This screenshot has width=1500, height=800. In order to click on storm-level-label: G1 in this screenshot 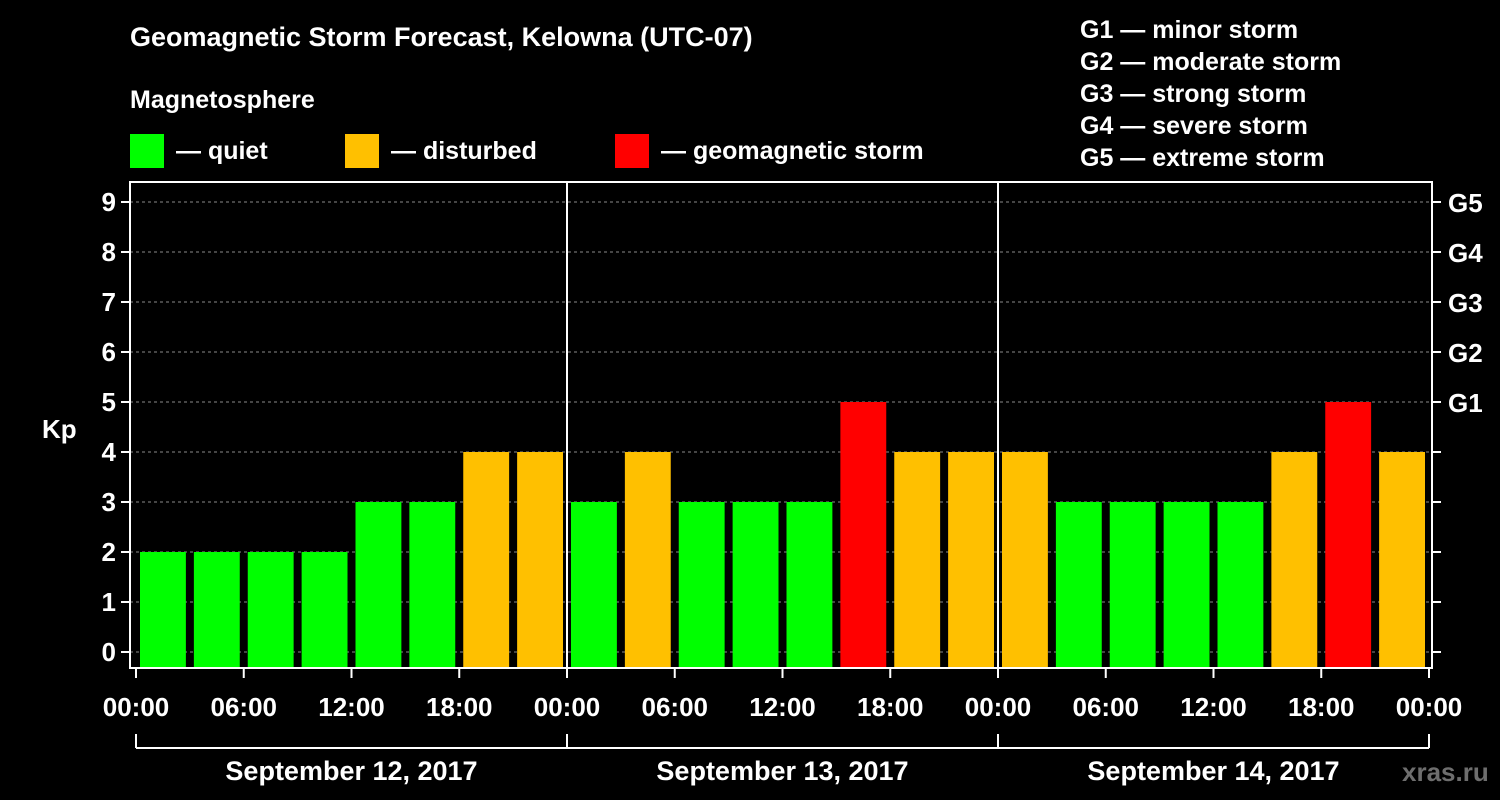, I will do `click(1465, 403)`.